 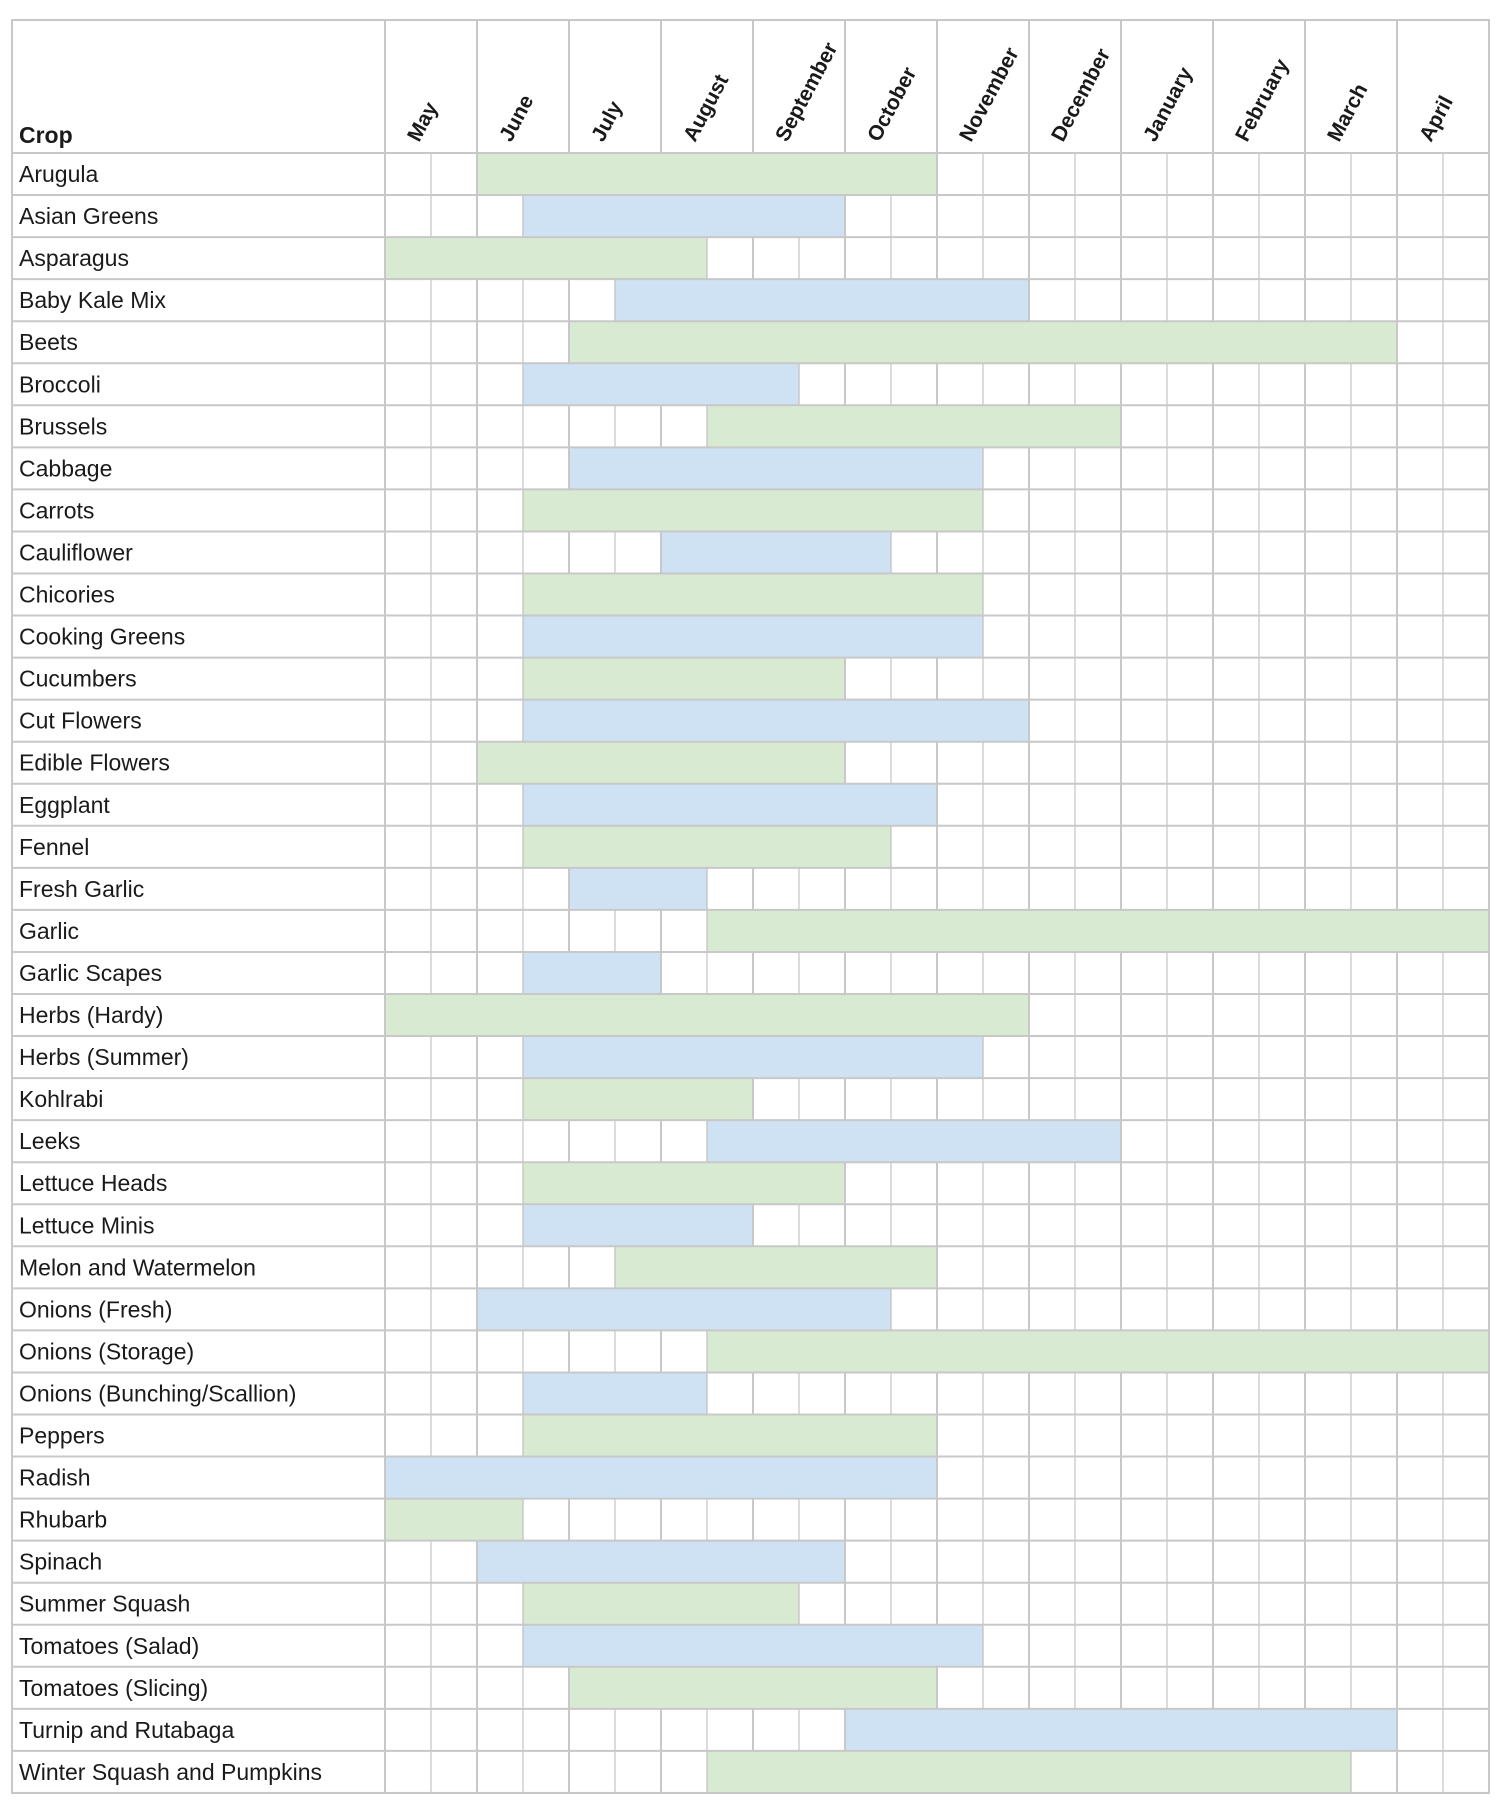 I want to click on harvest-bar-herbs-summer-, so click(x=753, y=1057).